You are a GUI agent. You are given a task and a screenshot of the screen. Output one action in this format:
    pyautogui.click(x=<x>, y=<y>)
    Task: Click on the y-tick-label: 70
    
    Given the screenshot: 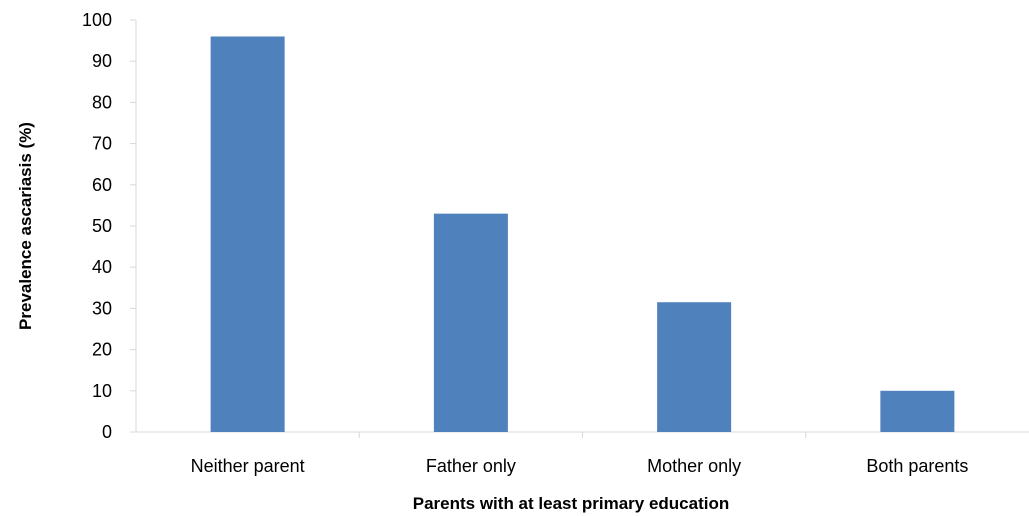 What is the action you would take?
    pyautogui.click(x=102, y=144)
    